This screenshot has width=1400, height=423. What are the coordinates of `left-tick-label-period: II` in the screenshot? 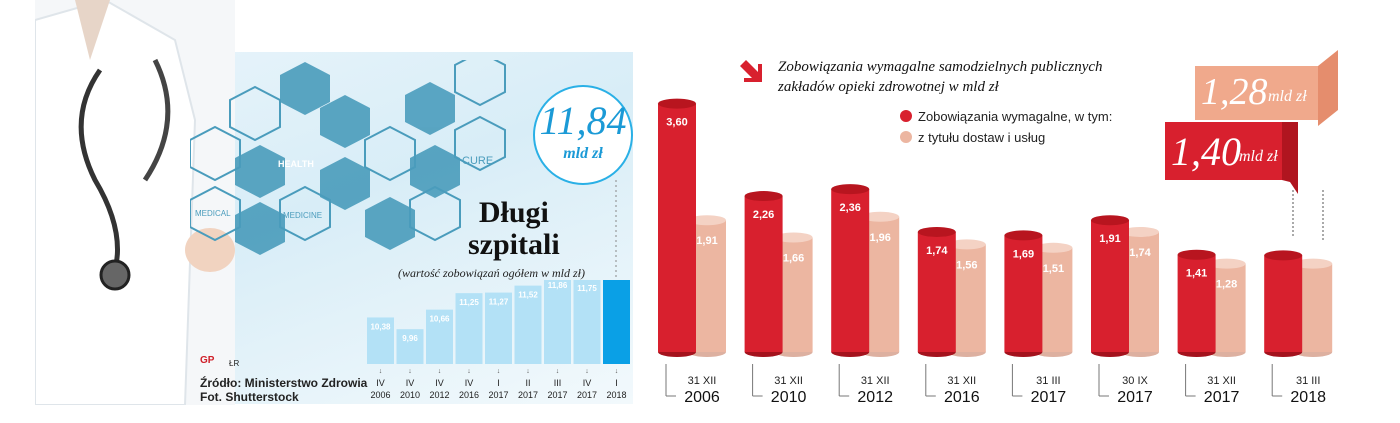 It's located at (527, 383).